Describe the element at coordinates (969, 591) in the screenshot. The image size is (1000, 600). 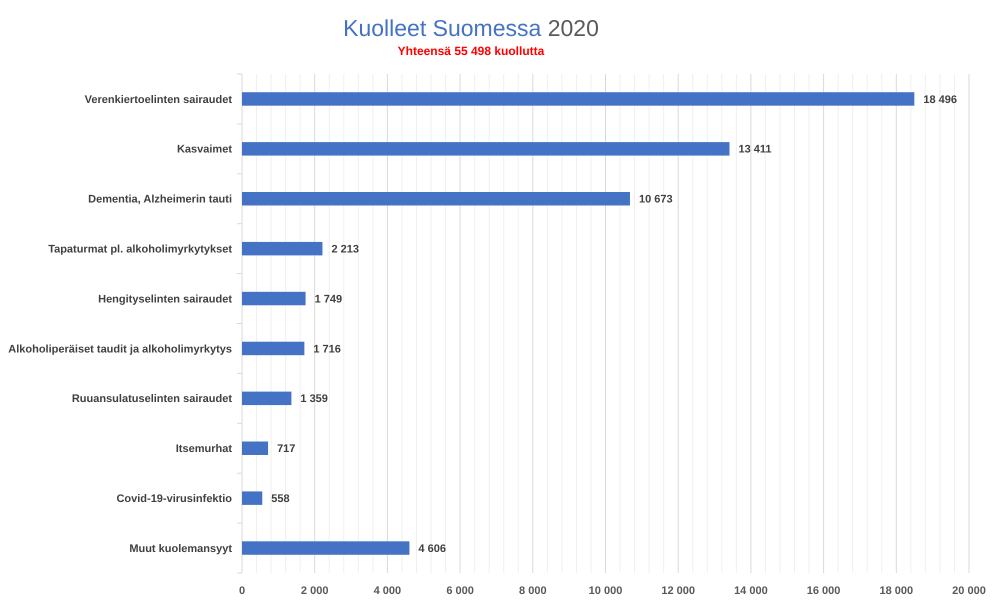
I see `x-tick-label: 20 000` at that location.